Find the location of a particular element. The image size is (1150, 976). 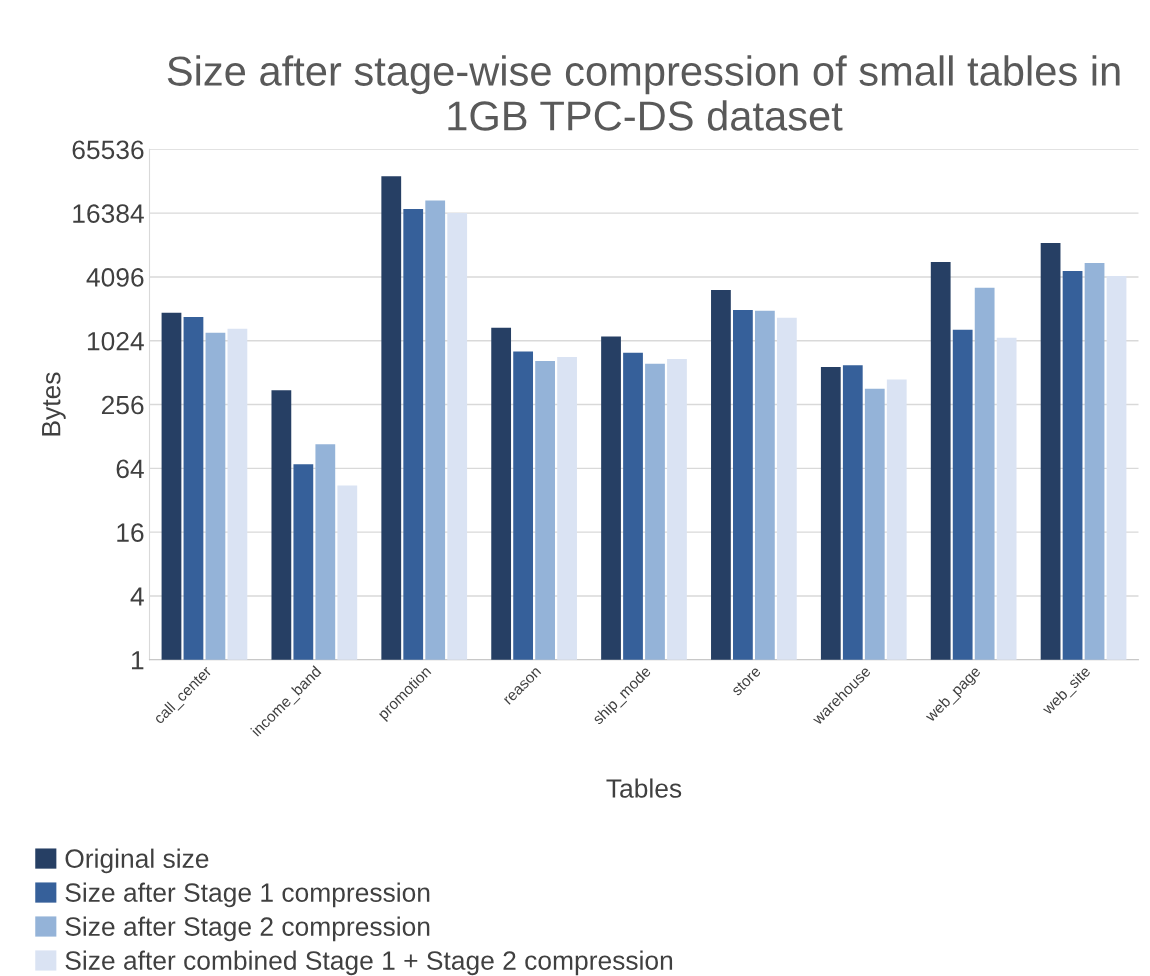

y-tick-label: 64 is located at coordinates (130, 469).